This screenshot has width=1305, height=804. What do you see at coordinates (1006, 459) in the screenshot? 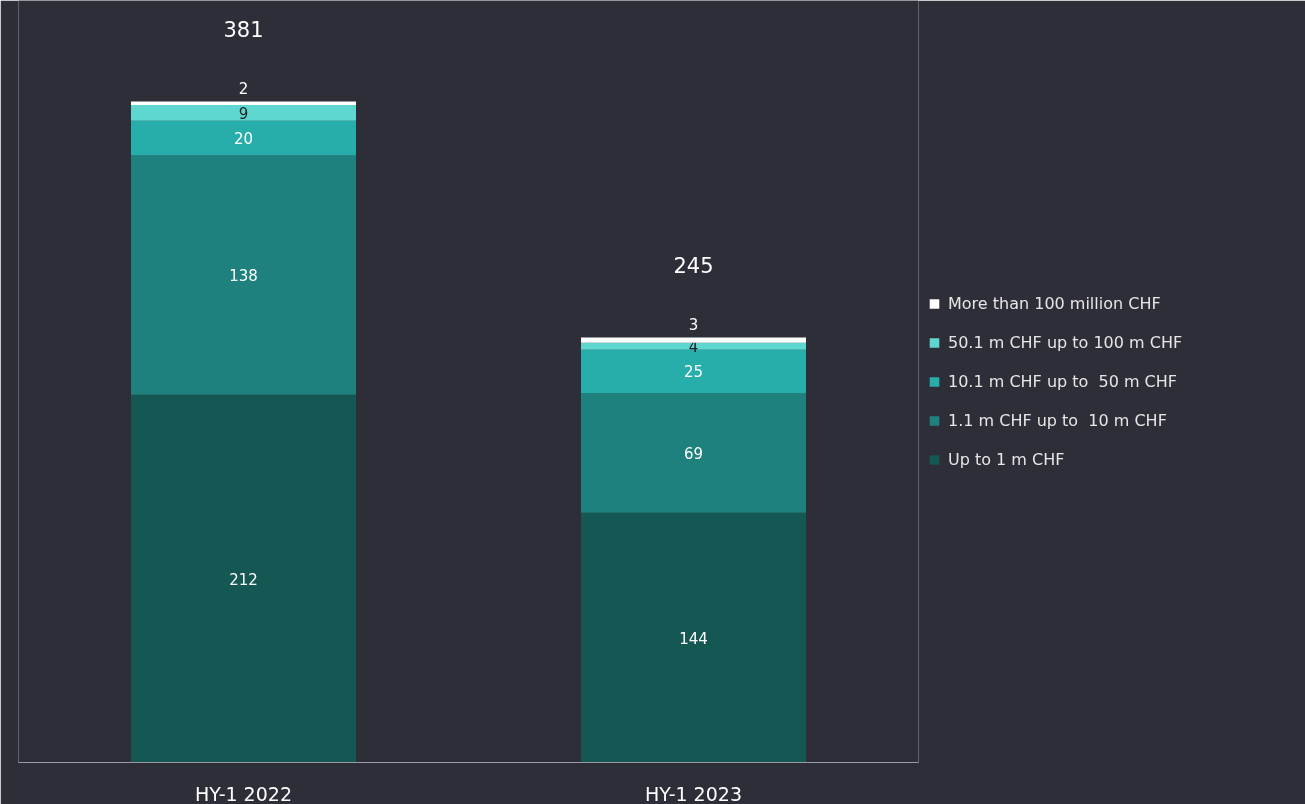
I see `legend-label: Up to 1 m CHF` at bounding box center [1006, 459].